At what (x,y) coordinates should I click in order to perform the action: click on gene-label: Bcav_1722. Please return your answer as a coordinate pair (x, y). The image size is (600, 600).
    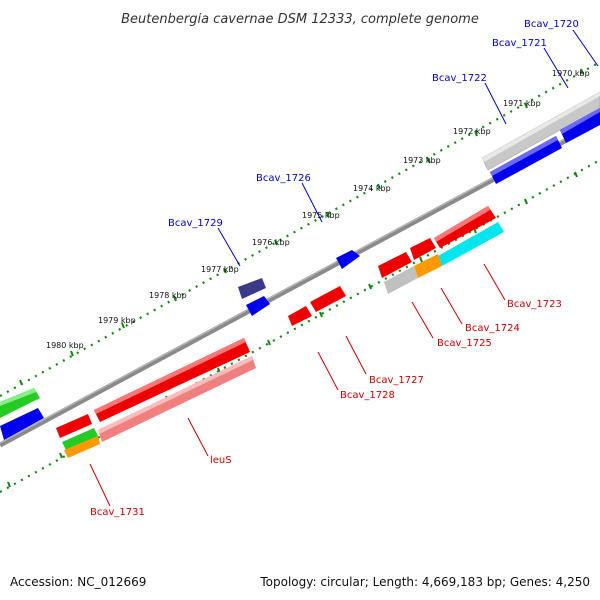
    Looking at the image, I should click on (459, 78).